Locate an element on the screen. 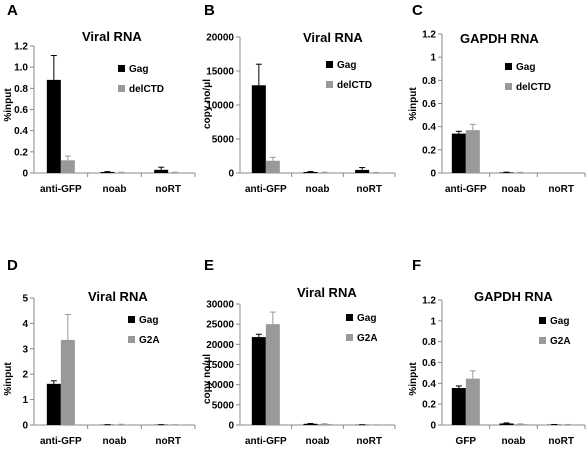 Image resolution: width=587 pixels, height=451 pixels. y-tick-label: 5000 is located at coordinates (223, 405).